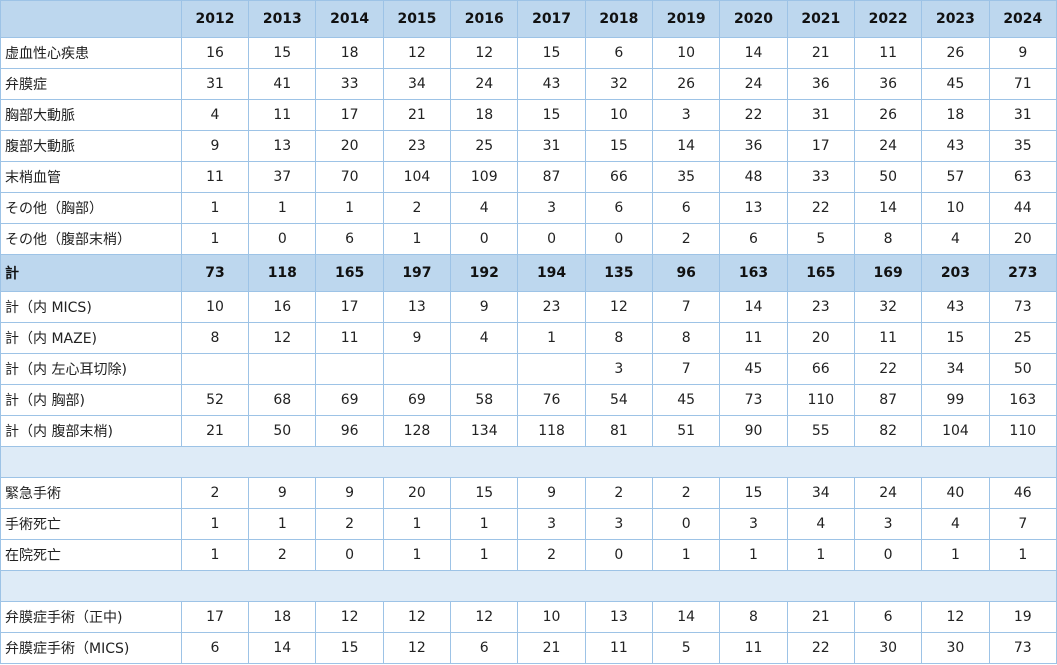 The width and height of the screenshot is (1057, 665). What do you see at coordinates (91, 177) in the screenshot?
I see `row-label: 末梢血管` at bounding box center [91, 177].